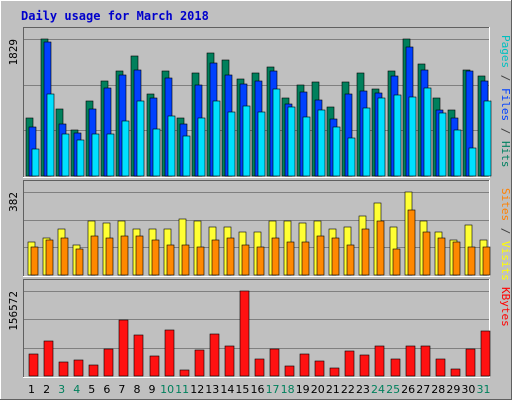 This screenshot has height=400, width=512. I want to click on x-tick-day-1: 1, so click(31, 389).